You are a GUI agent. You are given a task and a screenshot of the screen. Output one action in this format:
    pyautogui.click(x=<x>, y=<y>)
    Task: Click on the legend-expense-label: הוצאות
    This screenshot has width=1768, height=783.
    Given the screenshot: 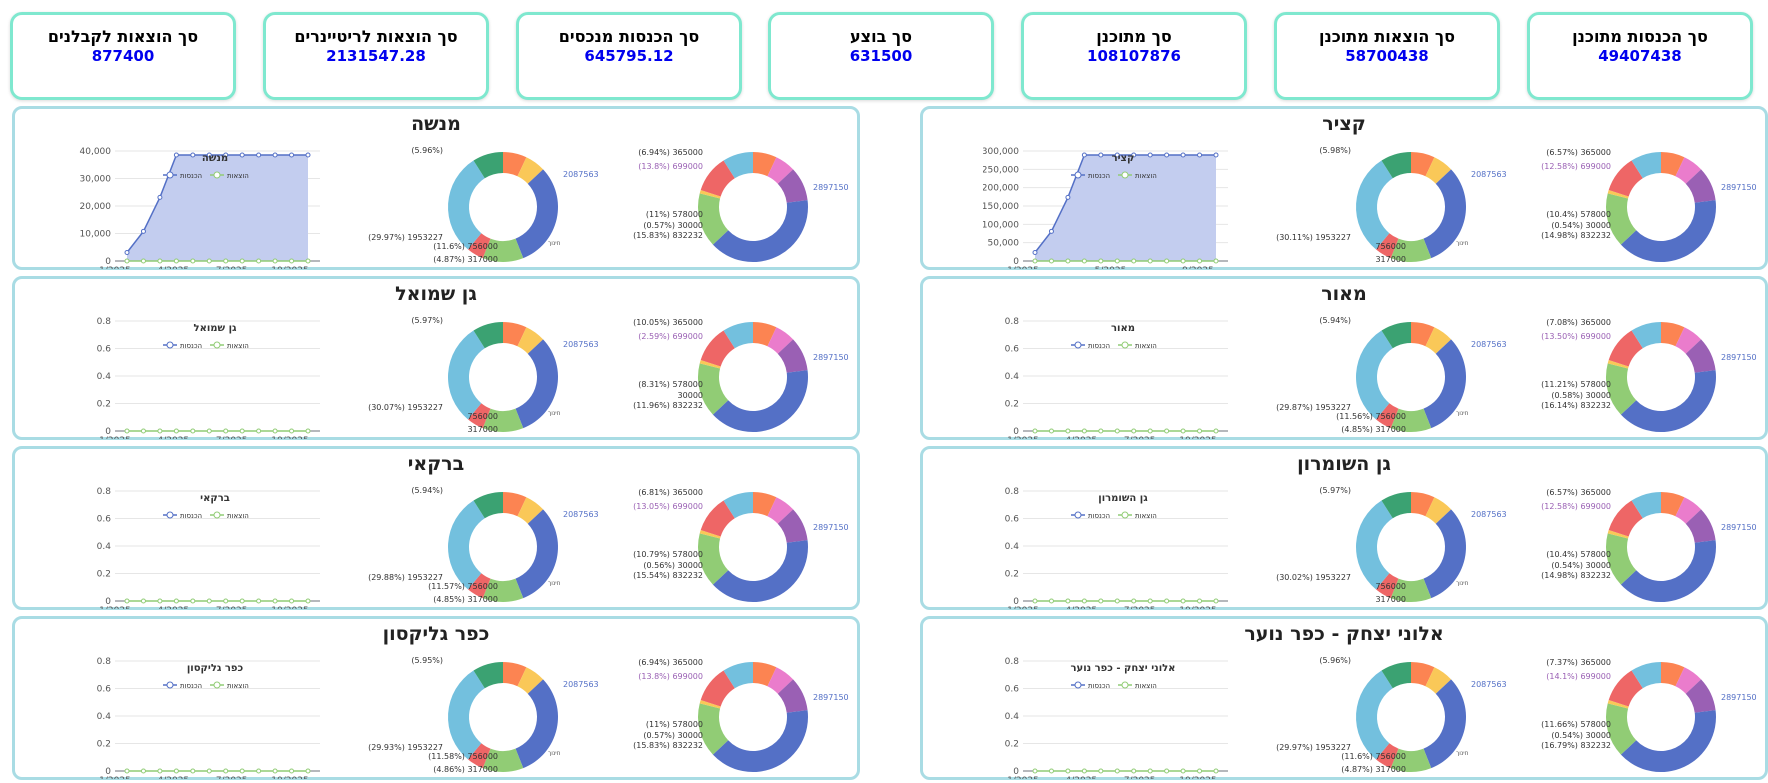 What is the action you would take?
    pyautogui.click(x=1146, y=516)
    